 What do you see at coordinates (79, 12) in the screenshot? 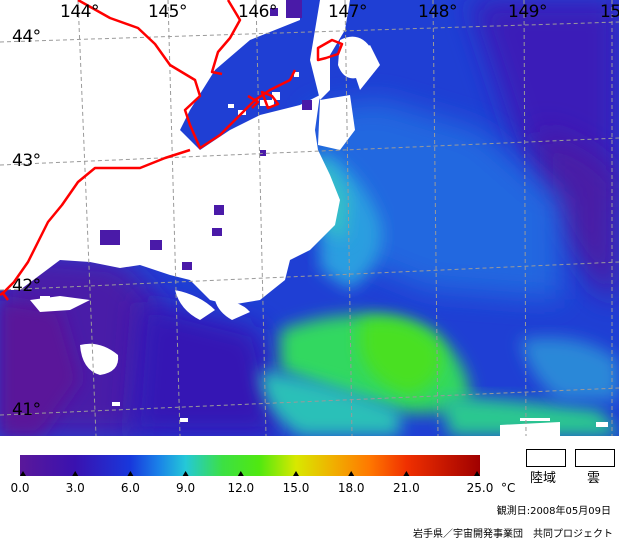
I see `longitude-label-144: 144°` at bounding box center [79, 12].